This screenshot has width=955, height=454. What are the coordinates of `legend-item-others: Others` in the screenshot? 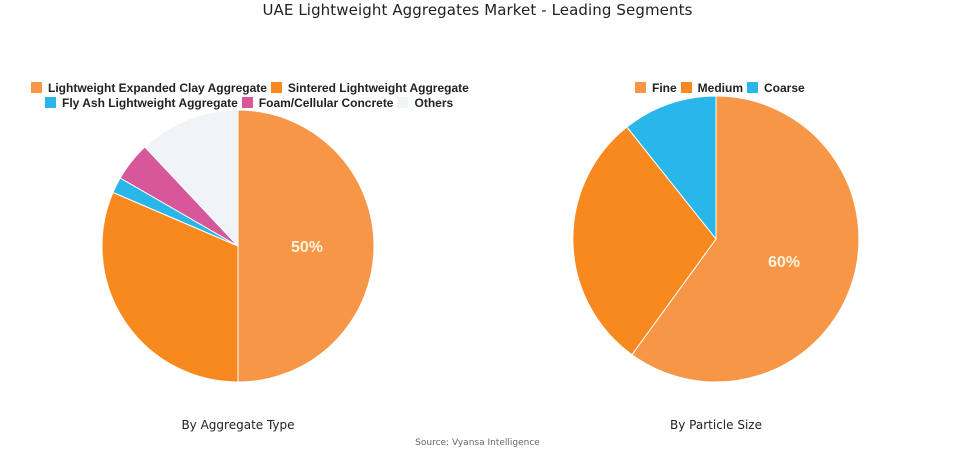 It's located at (425, 103).